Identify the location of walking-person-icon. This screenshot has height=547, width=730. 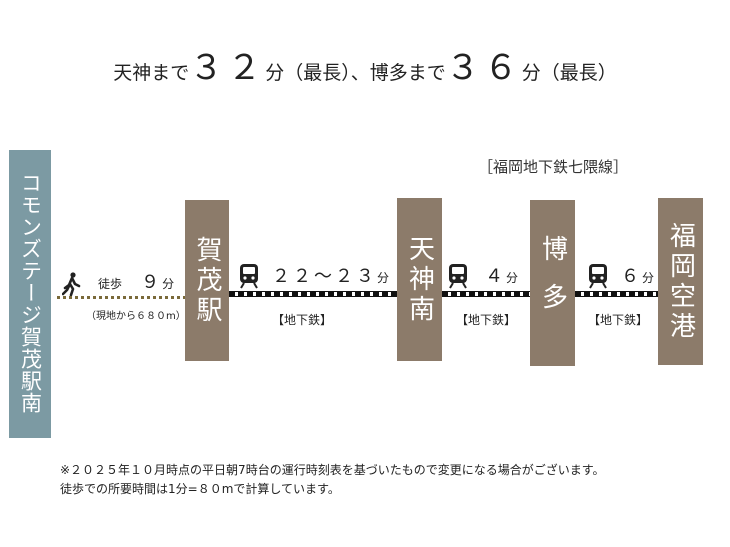
(71, 284).